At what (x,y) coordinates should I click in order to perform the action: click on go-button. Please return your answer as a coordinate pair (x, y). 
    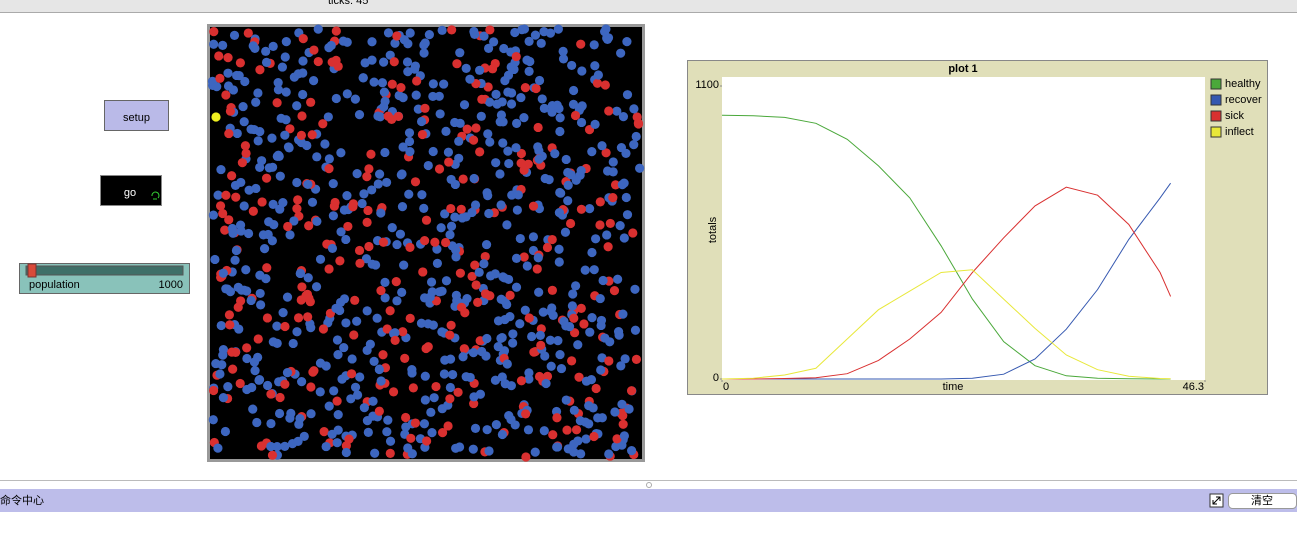
    Looking at the image, I should click on (131, 190).